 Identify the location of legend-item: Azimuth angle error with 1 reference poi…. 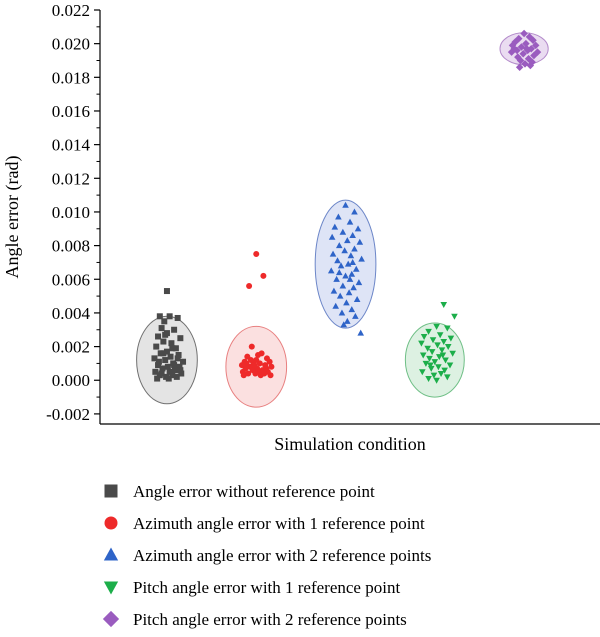
(264, 523).